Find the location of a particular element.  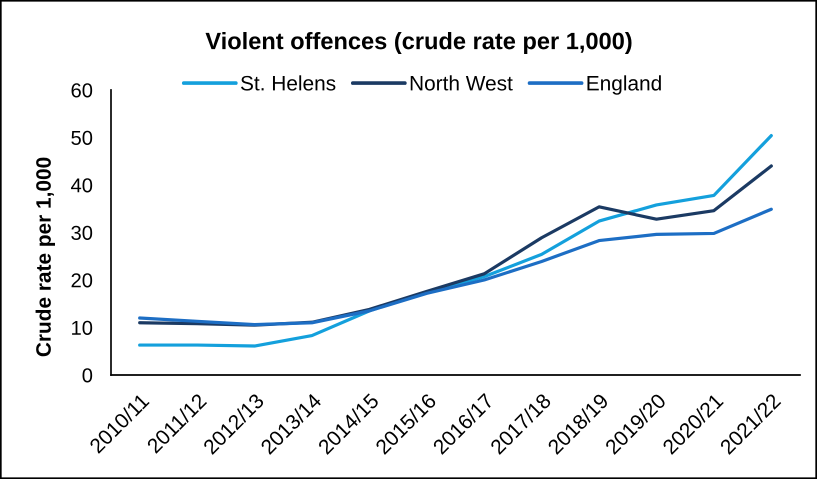

y-axis-title: Crude rate per 1,000 is located at coordinates (45, 257).